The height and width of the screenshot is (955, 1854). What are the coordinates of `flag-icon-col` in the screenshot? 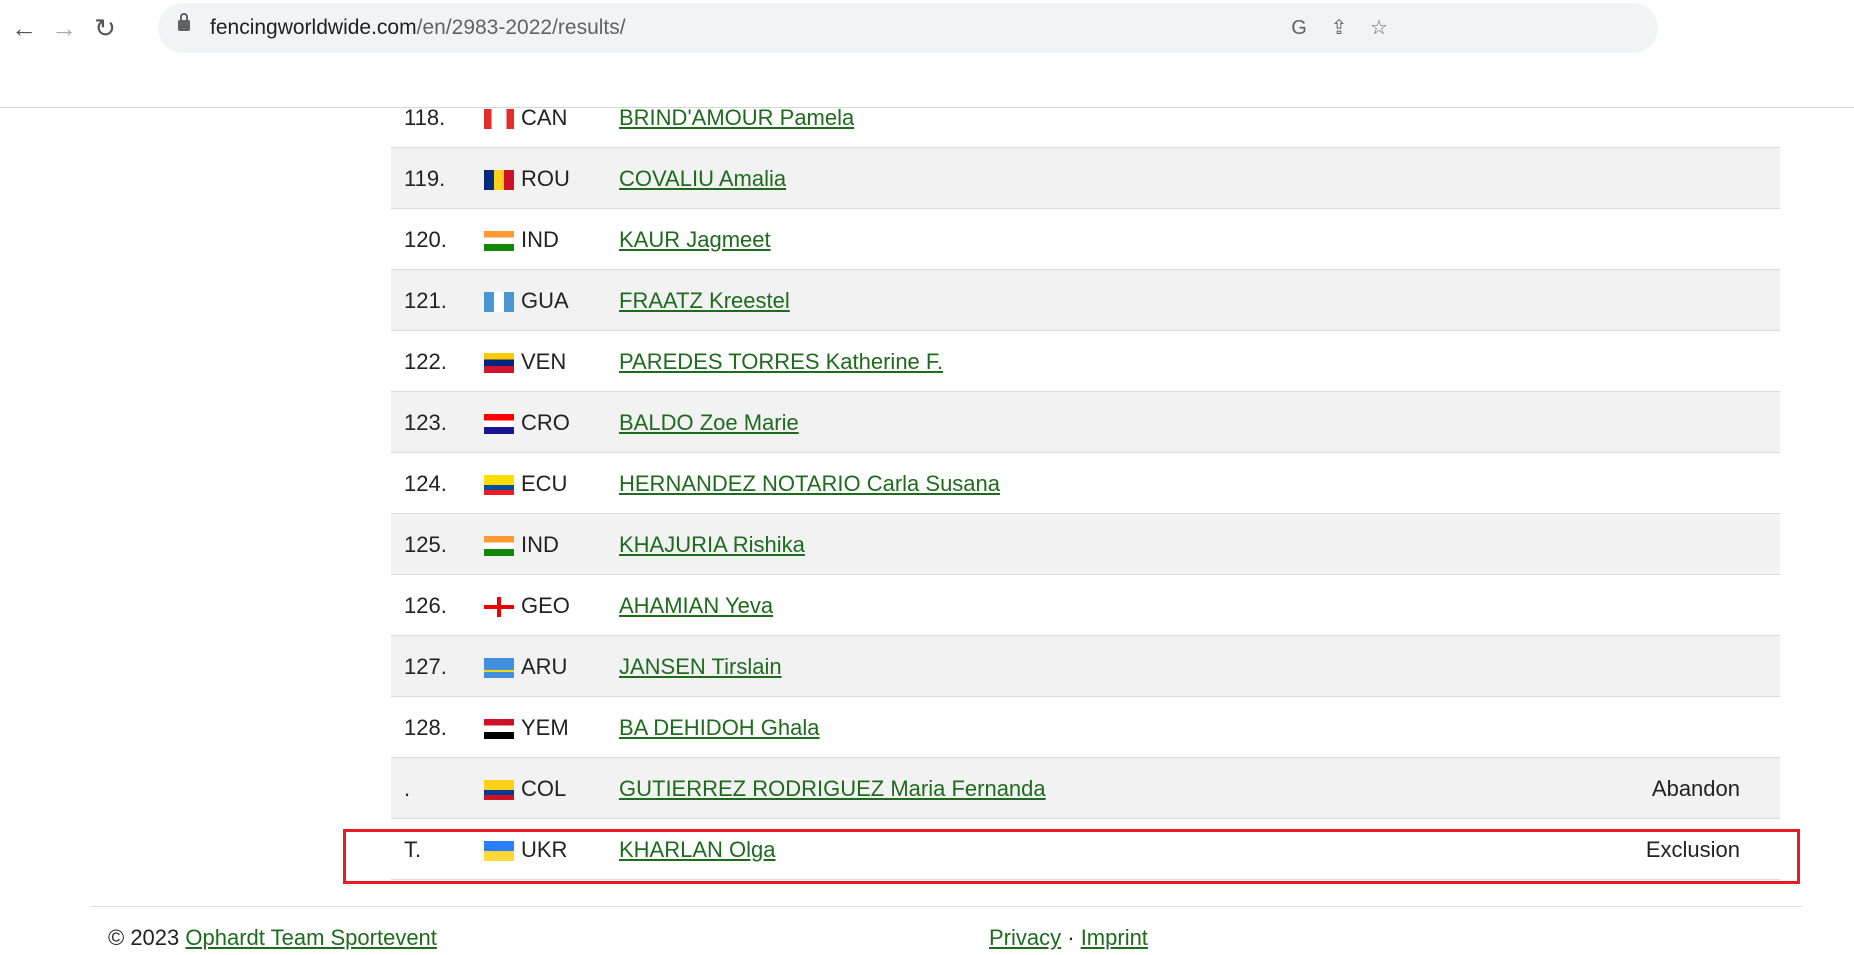 It's located at (499, 790).